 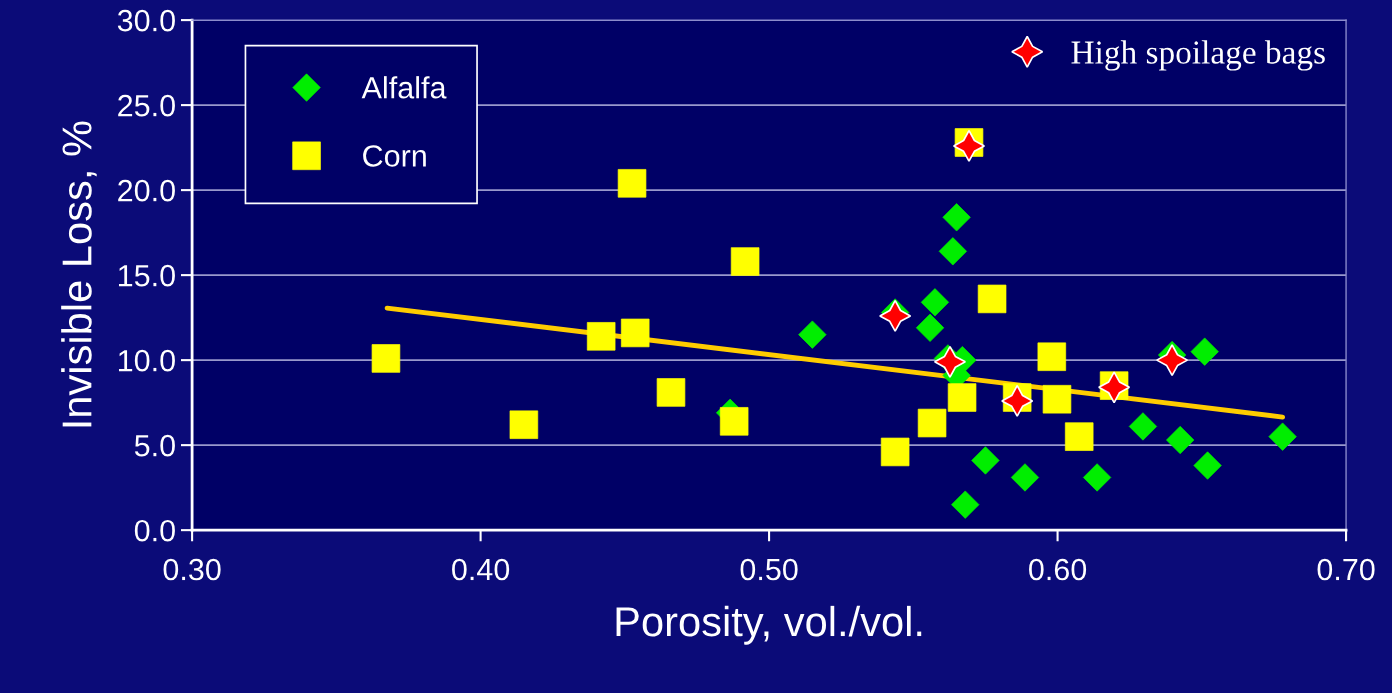 What do you see at coordinates (79, 274) in the screenshot?
I see `y-axis-title: Invisible Loss, %` at bounding box center [79, 274].